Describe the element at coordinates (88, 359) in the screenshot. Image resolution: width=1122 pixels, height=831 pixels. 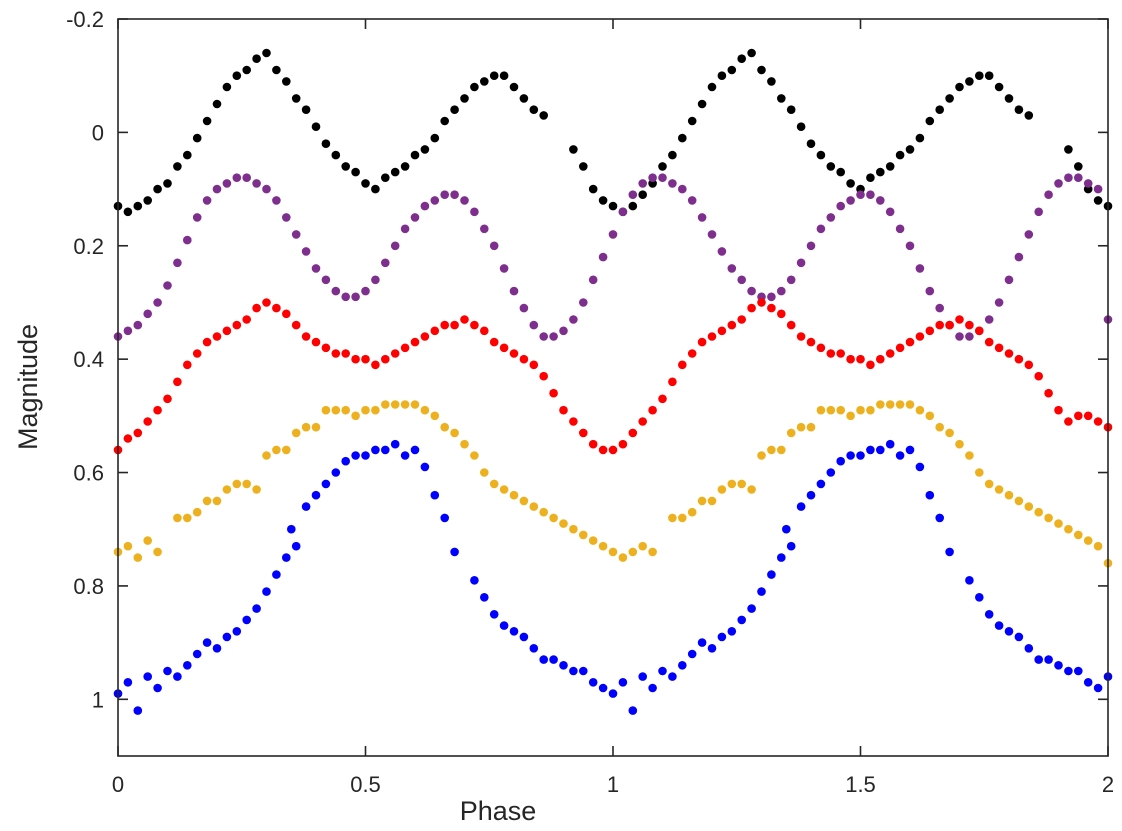
I see `y-tick-label: 0.4` at that location.